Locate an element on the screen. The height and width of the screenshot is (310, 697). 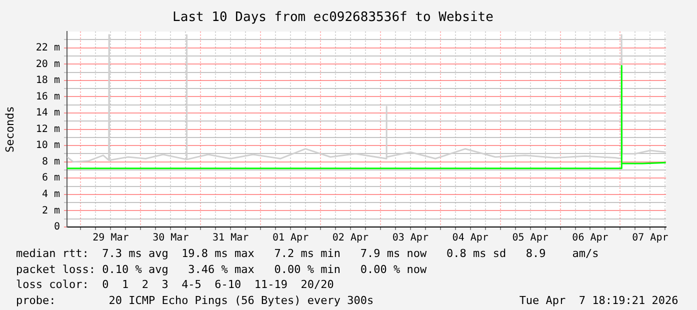
y-tick-label: 8 m is located at coordinates (51, 162).